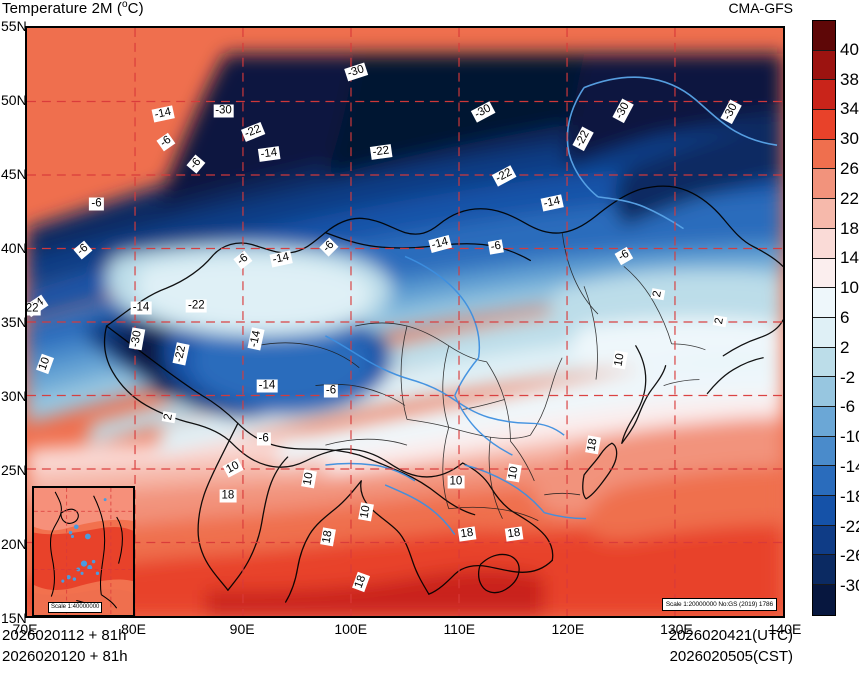 The width and height of the screenshot is (859, 673). I want to click on colorbar-tick-label: -26, so click(849, 556).